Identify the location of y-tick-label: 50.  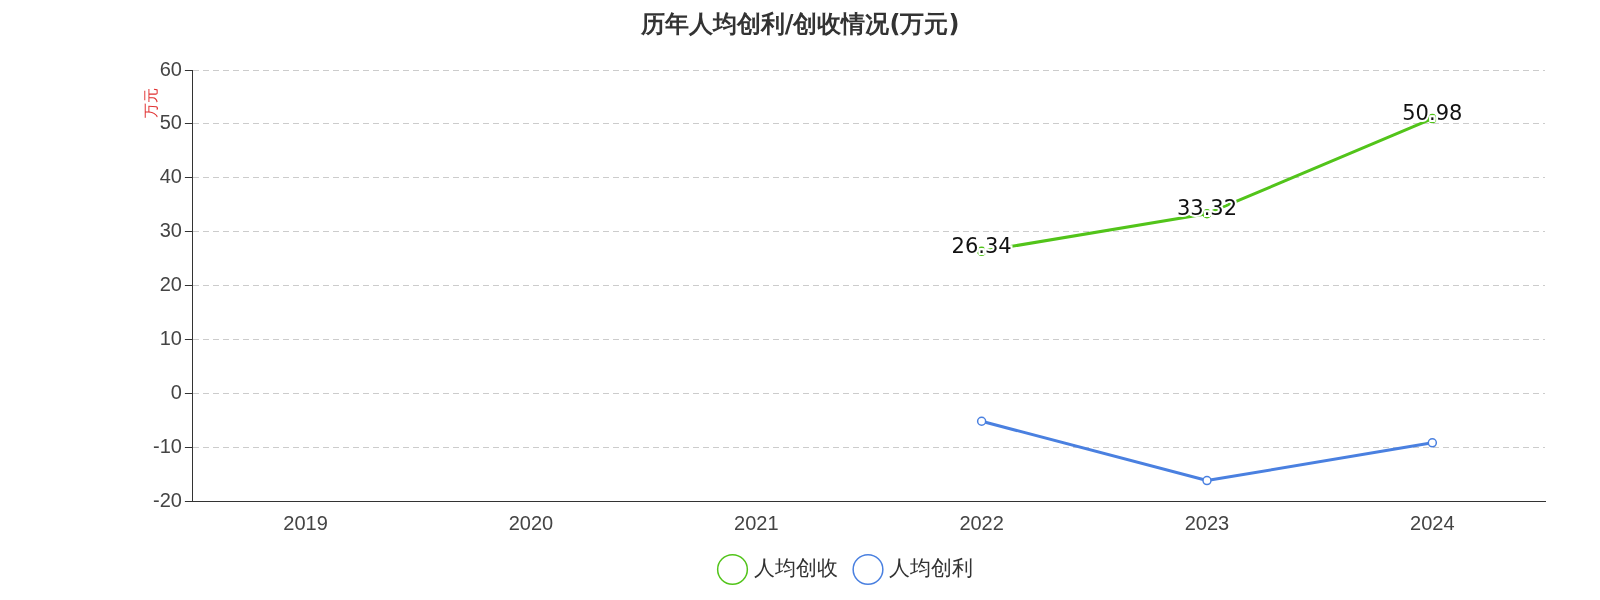
(170, 122).